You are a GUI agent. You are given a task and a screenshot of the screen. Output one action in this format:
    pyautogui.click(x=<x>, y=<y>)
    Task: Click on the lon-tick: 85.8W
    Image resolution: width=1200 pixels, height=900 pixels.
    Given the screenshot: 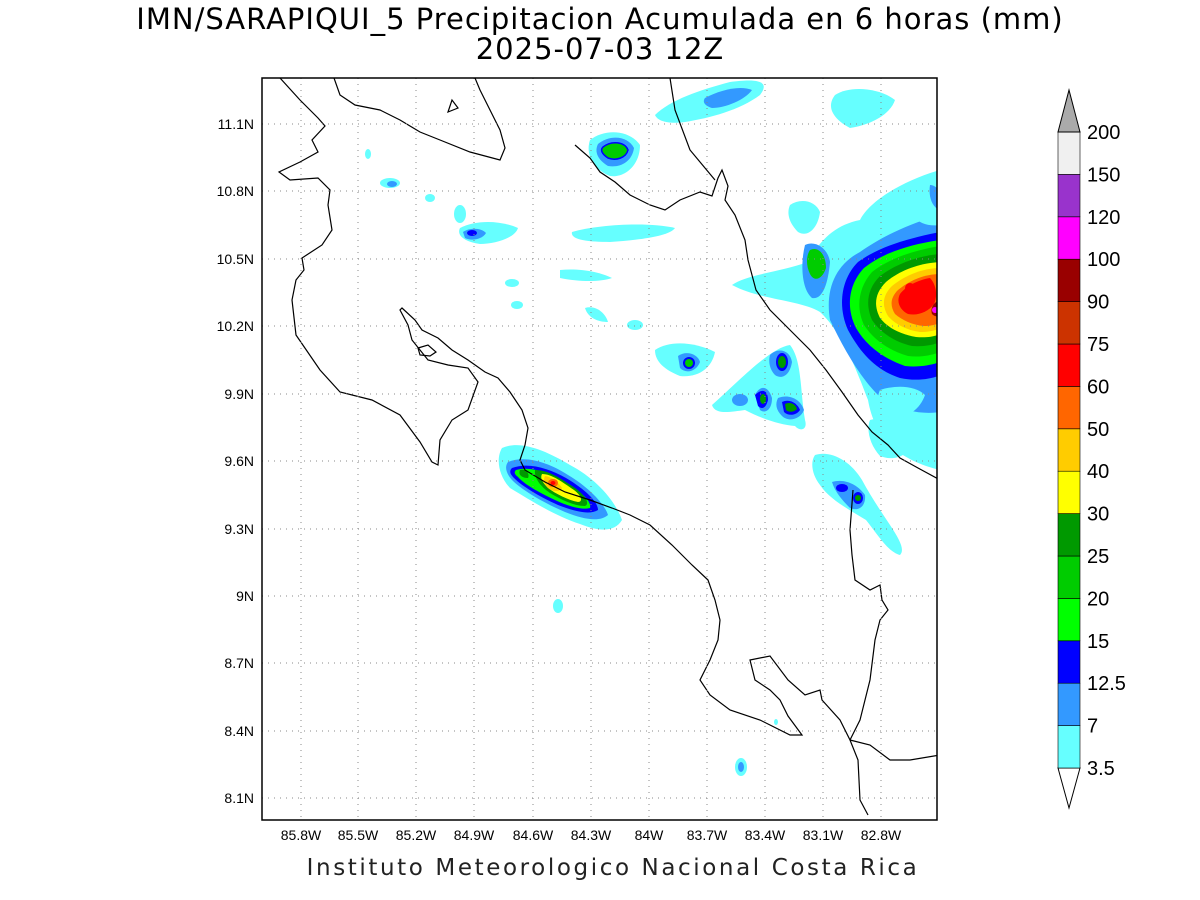 What is the action you would take?
    pyautogui.click(x=301, y=835)
    